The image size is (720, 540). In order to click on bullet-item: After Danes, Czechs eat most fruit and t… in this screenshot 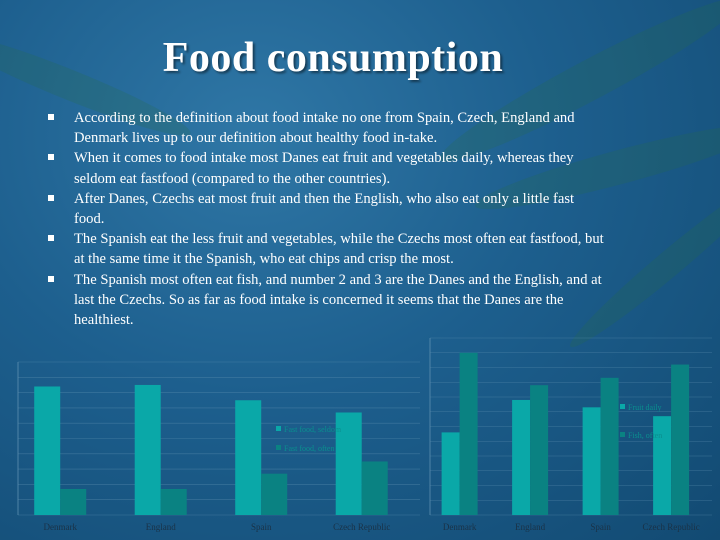, I will do `click(328, 209)`.